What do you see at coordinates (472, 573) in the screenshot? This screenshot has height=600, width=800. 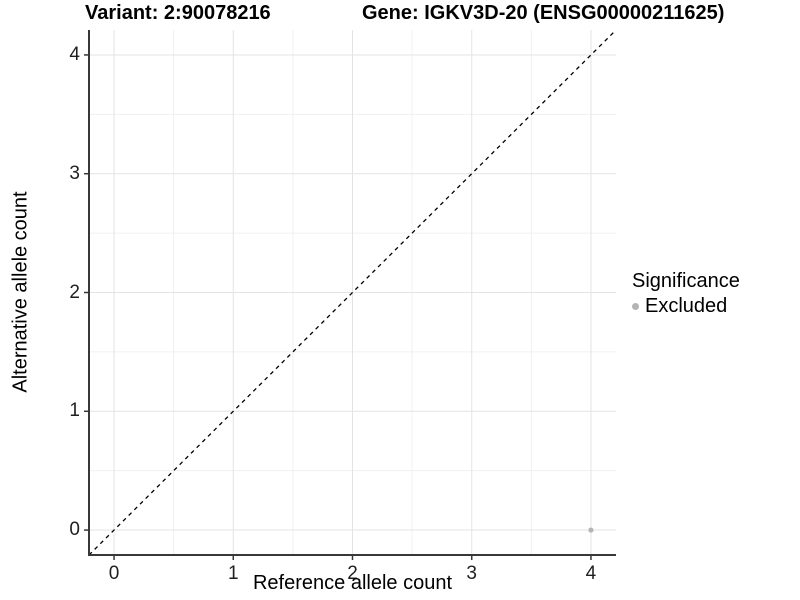 I see `x-tick-label: 3` at bounding box center [472, 573].